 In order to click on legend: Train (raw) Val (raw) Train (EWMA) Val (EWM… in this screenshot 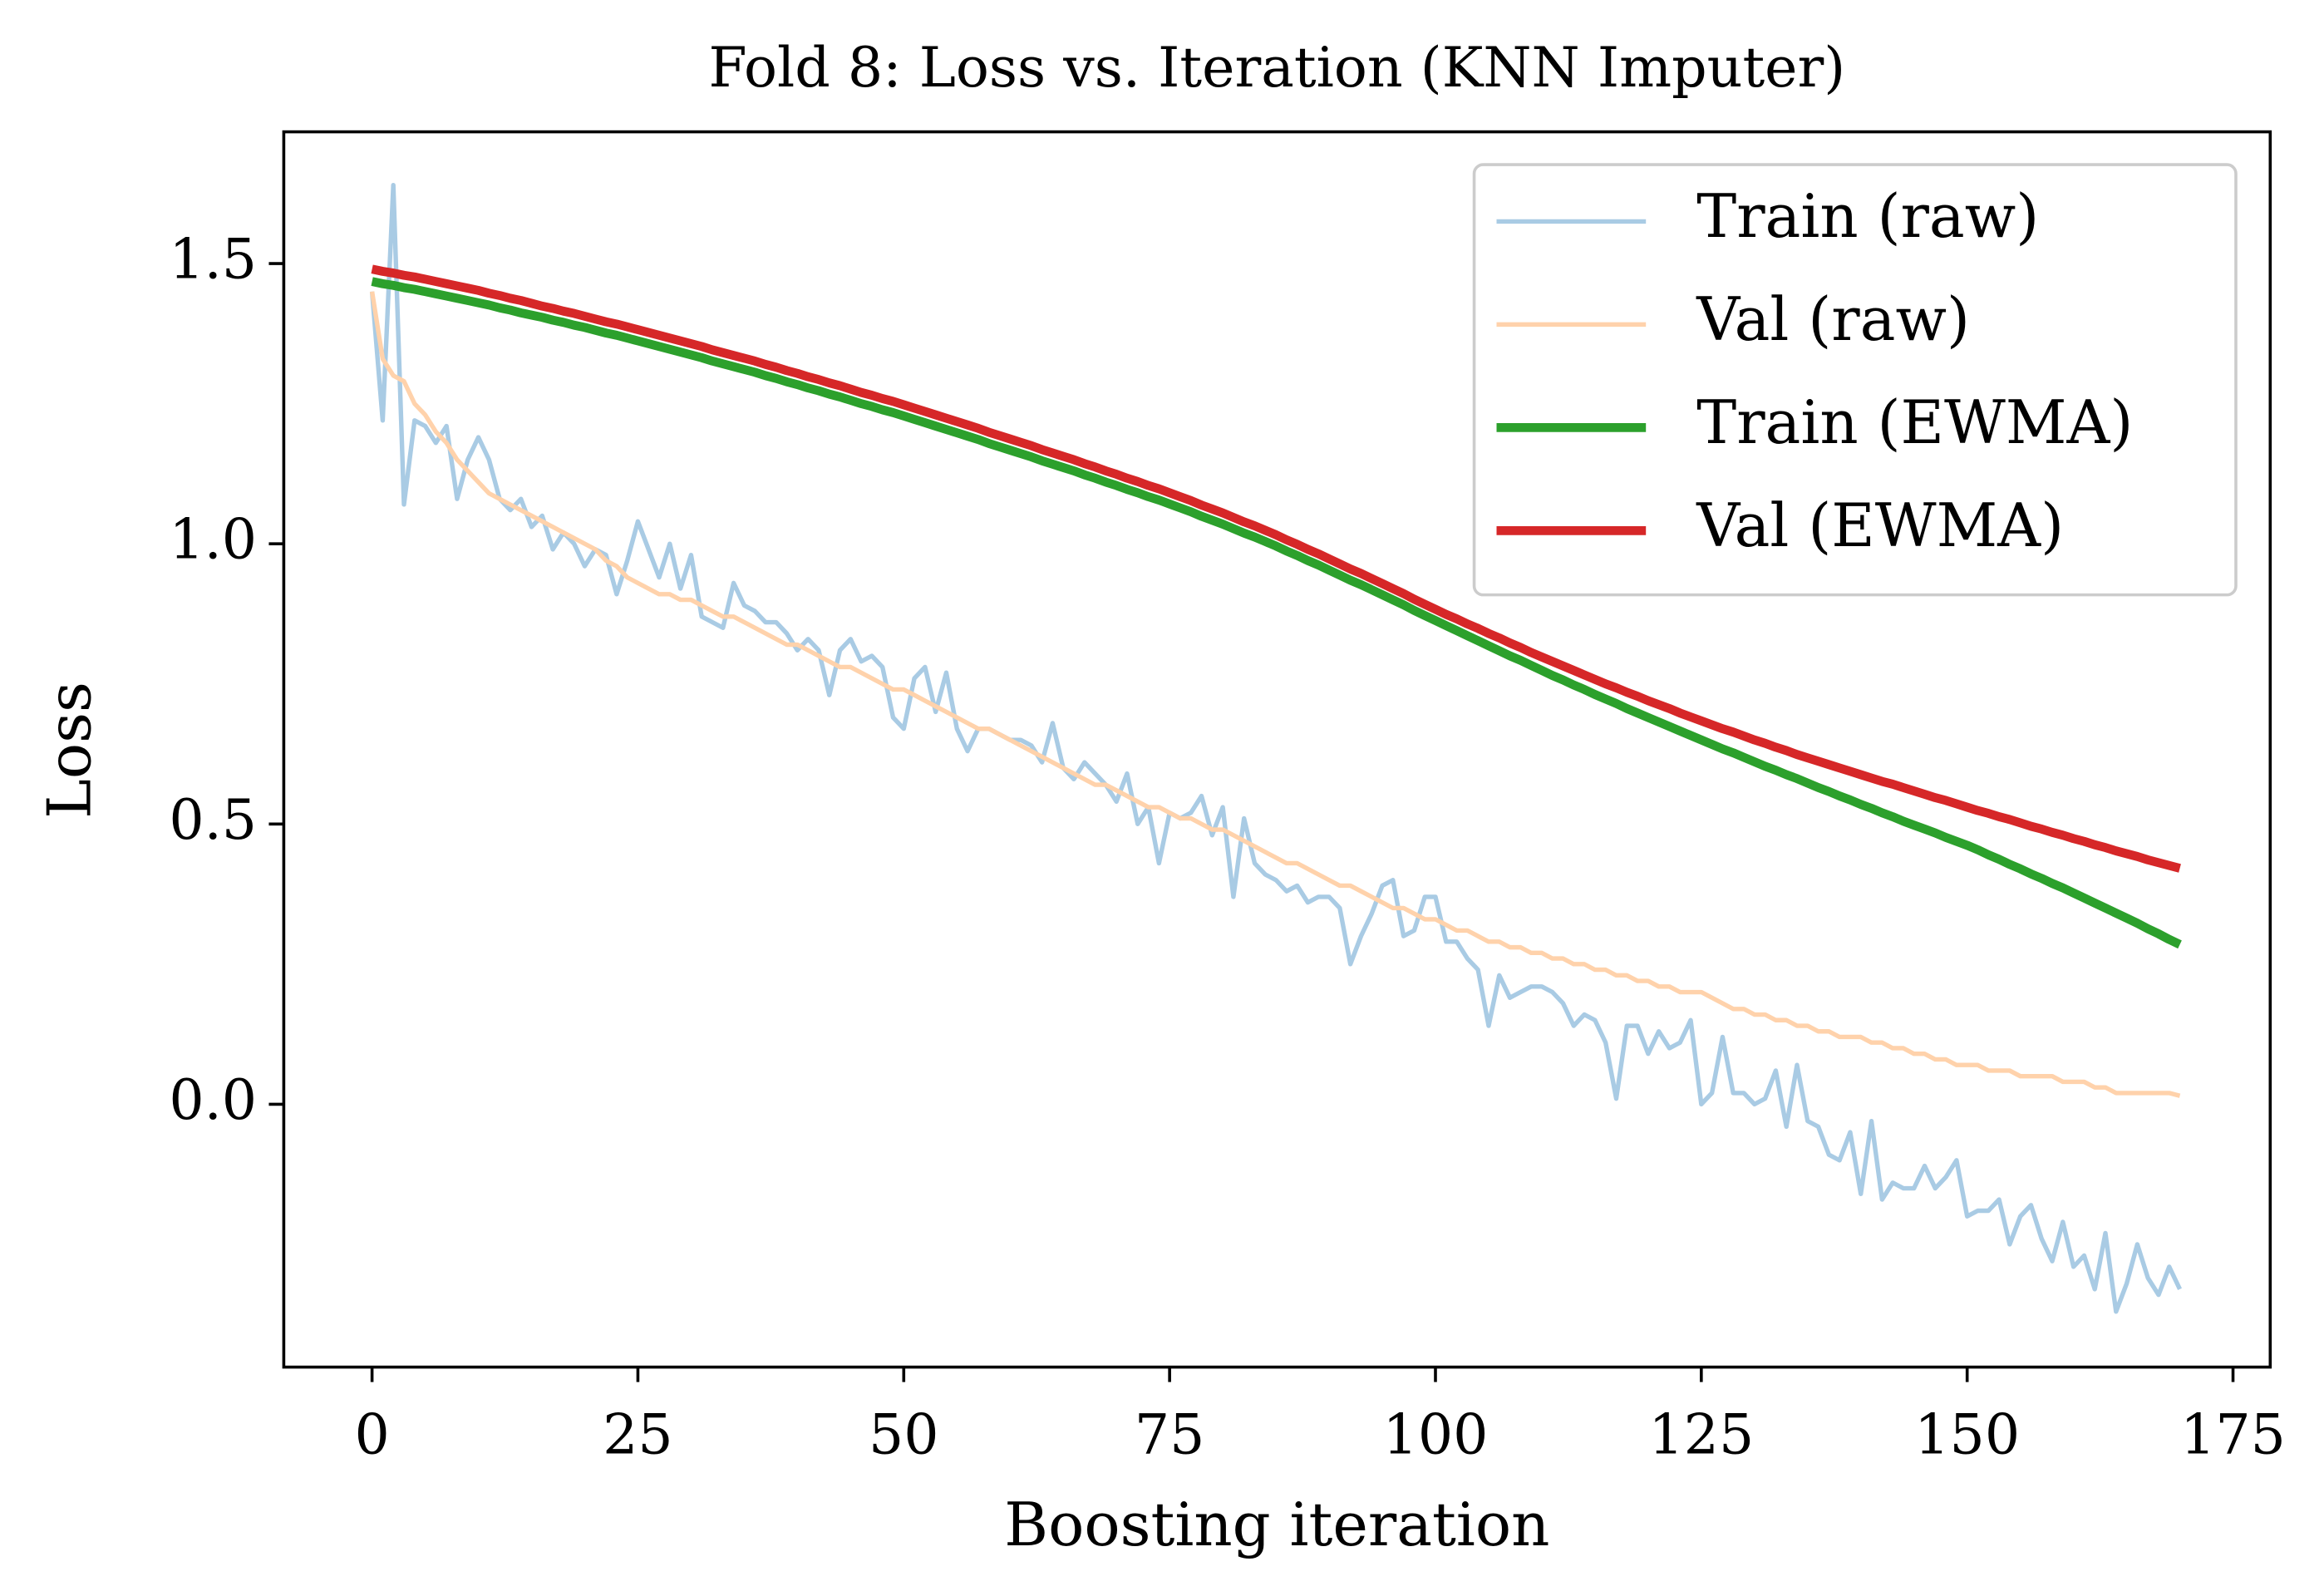, I will do `click(1855, 380)`.